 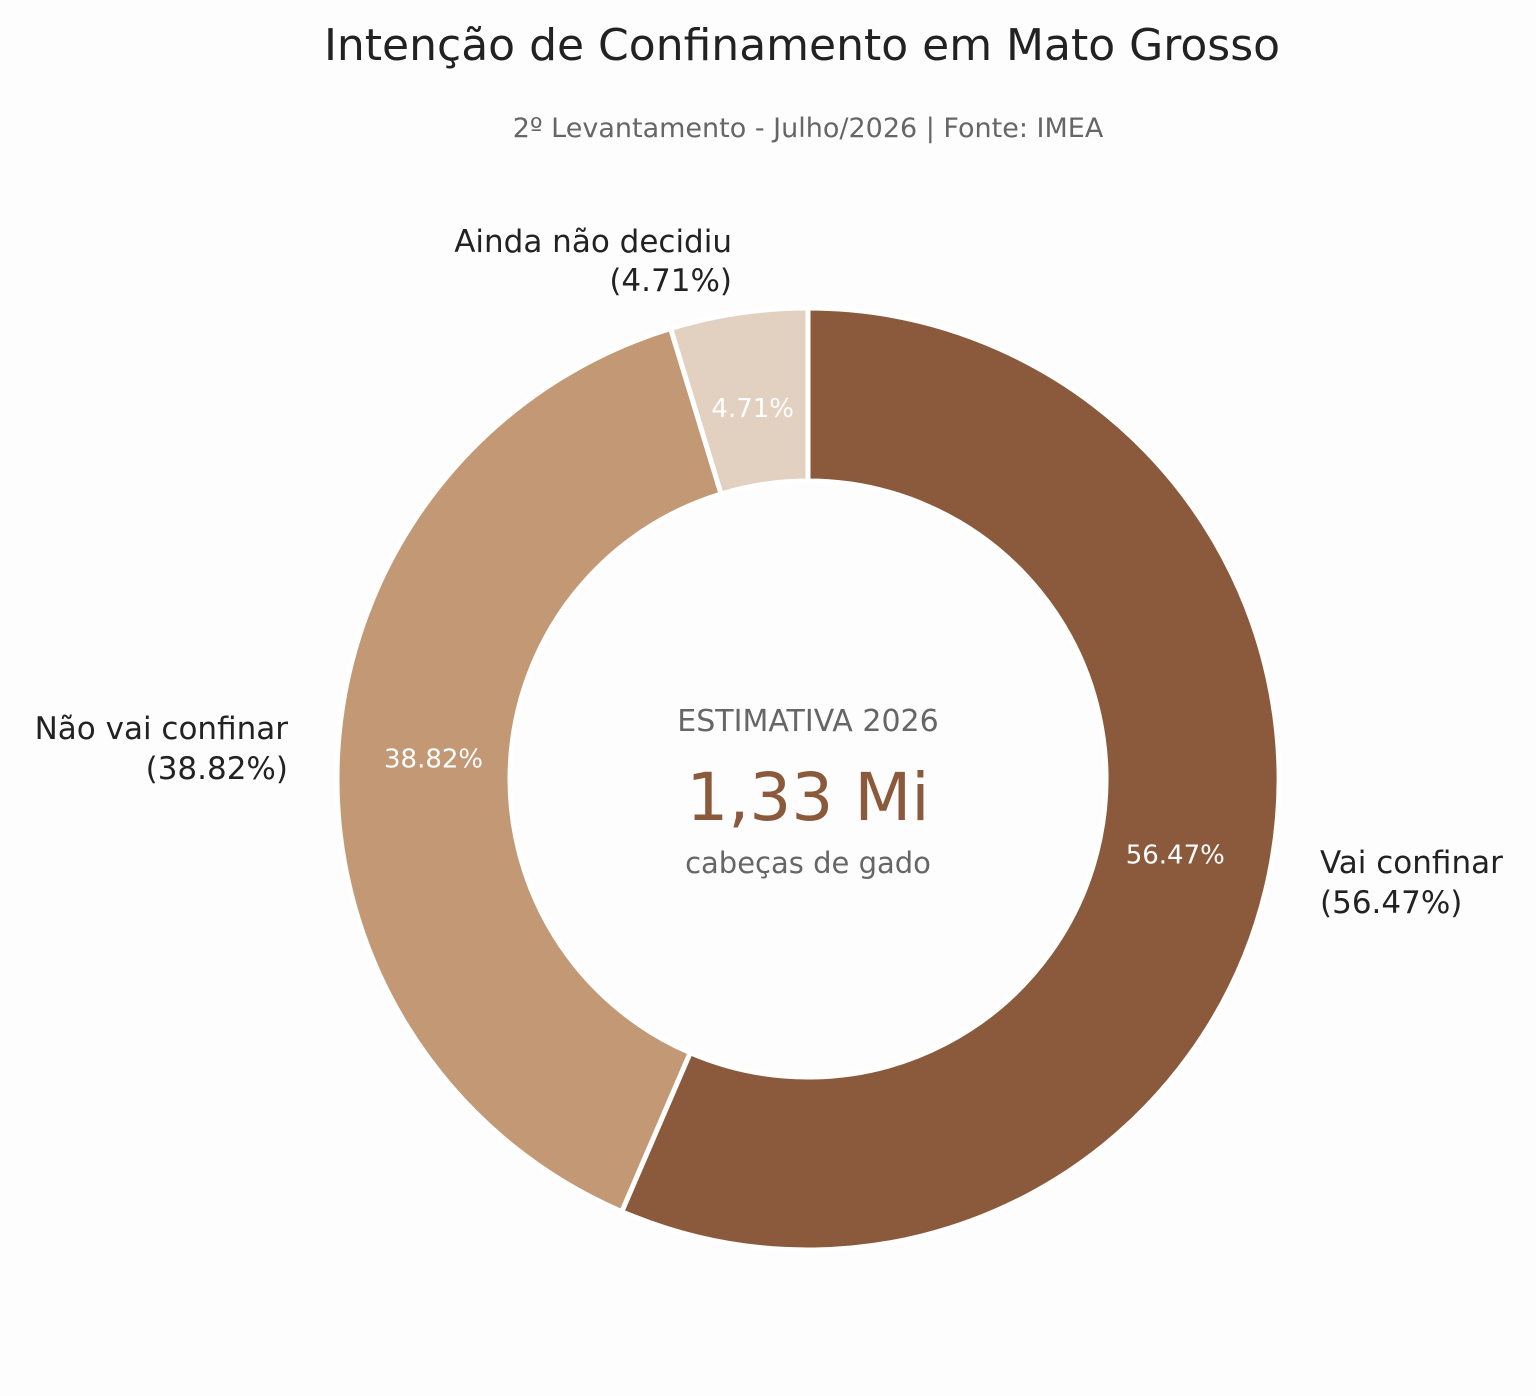 I want to click on slice-category-label: Não vai confinar, so click(x=162, y=729).